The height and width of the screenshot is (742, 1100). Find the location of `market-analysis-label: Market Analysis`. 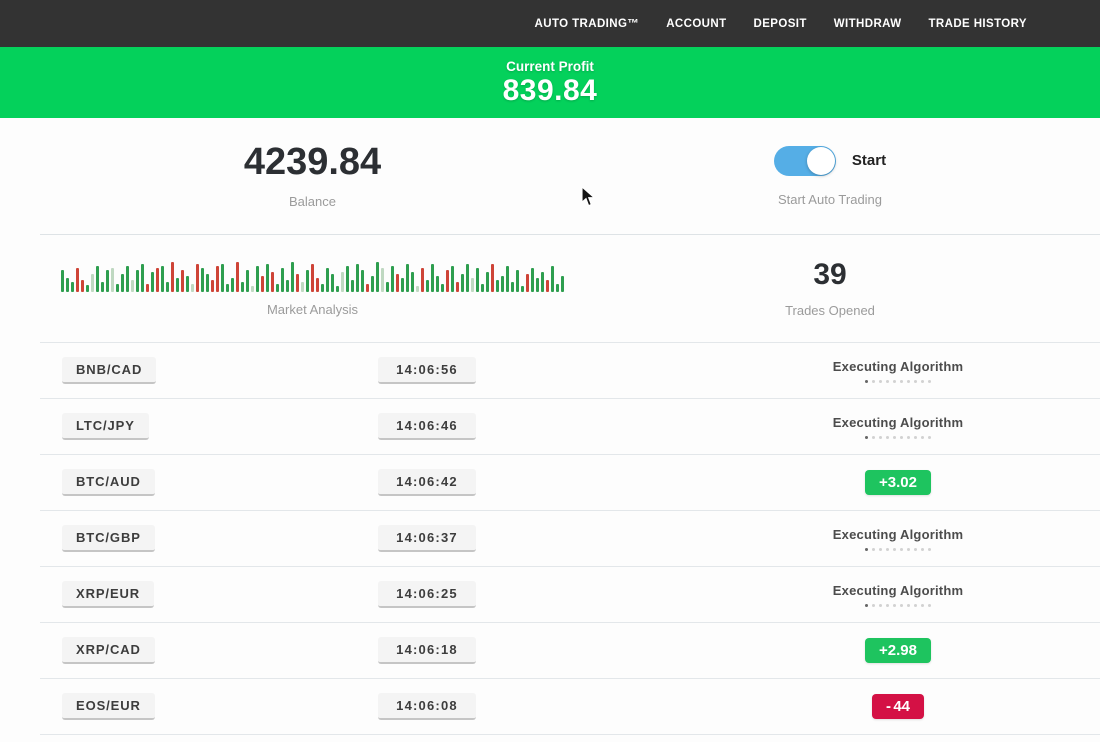

market-analysis-label: Market Analysis is located at coordinates (312, 309).